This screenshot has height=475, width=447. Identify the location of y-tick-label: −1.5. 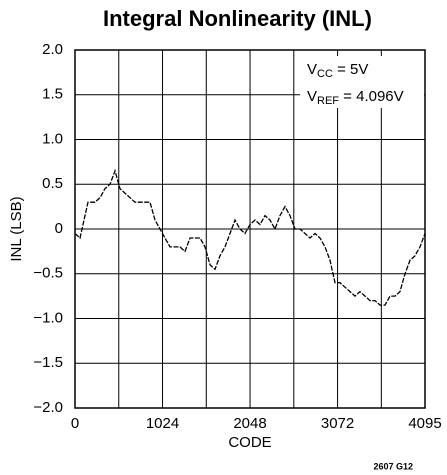
(48, 362).